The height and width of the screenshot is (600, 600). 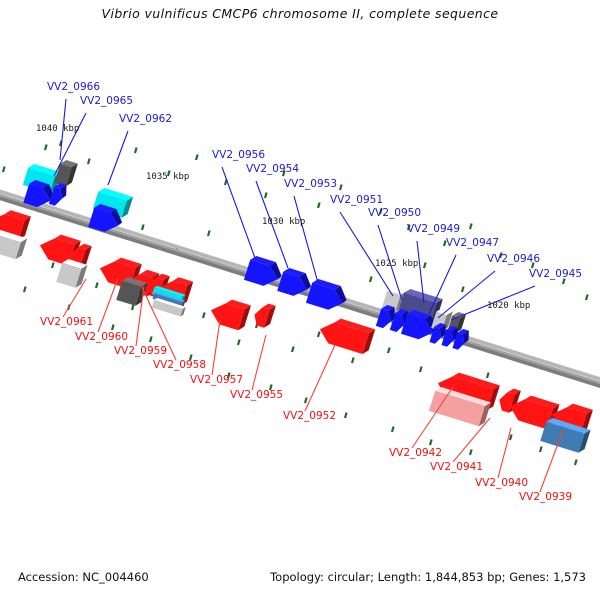 I want to click on gene-label-reverse: VV2_0957, so click(x=216, y=380).